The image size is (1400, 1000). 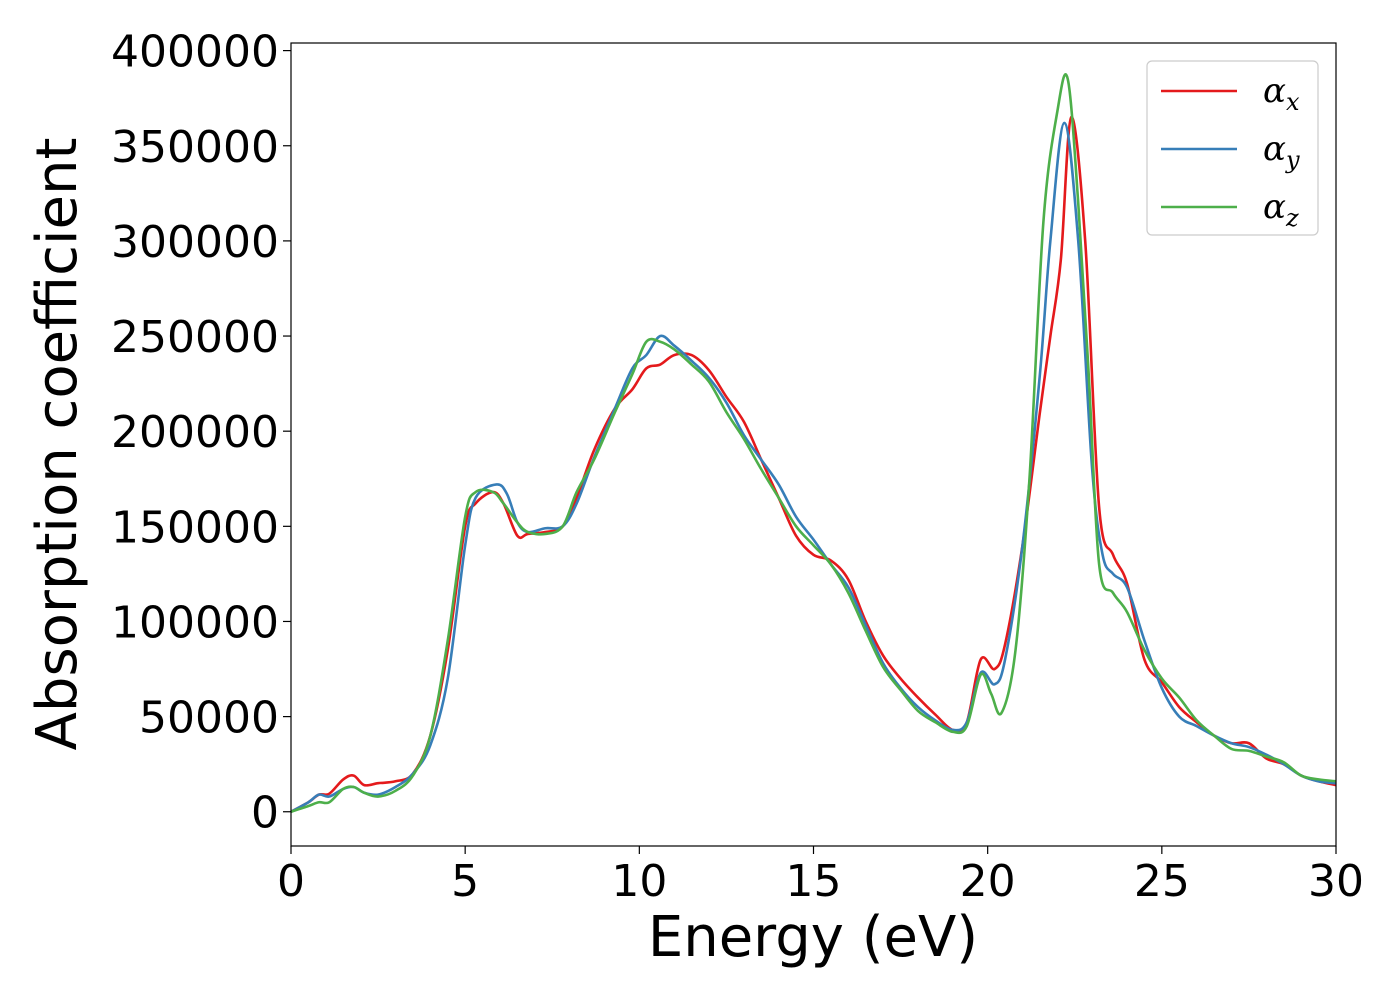 What do you see at coordinates (1281, 93) in the screenshot?
I see `legend-label-alpha-x: αx` at bounding box center [1281, 93].